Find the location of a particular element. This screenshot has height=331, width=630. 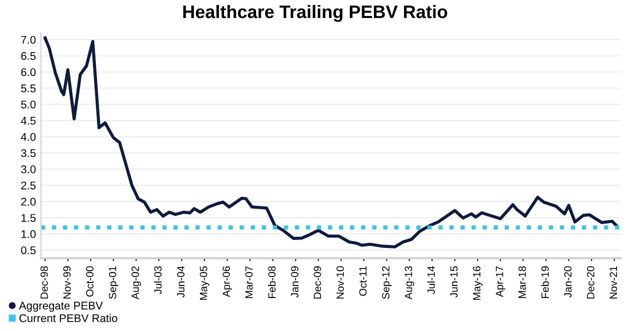

x-tick-label: Dec-98 is located at coordinates (44, 282).